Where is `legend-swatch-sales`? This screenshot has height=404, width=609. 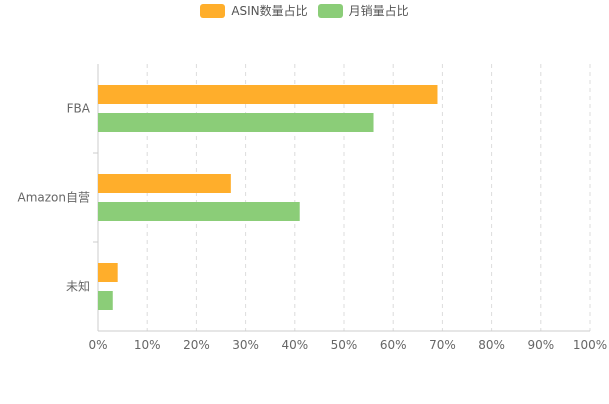 legend-swatch-sales is located at coordinates (330, 10).